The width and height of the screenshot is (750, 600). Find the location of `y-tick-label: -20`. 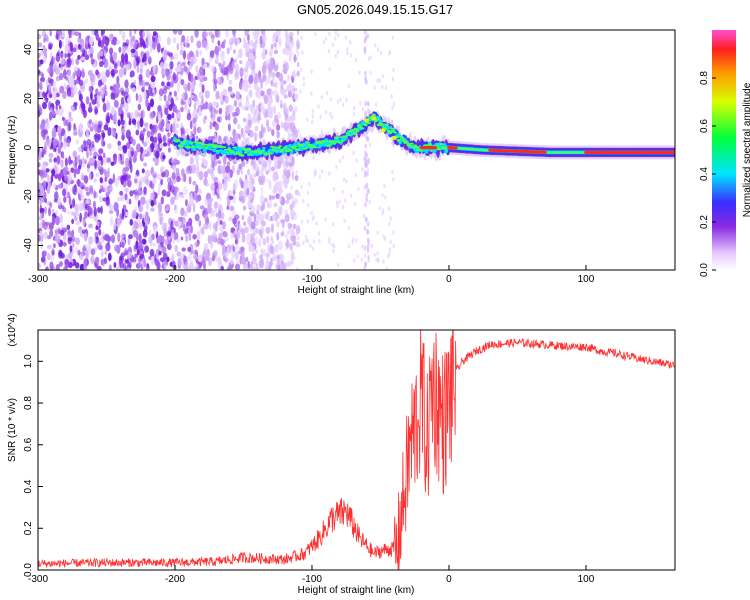

y-tick-label: -20 is located at coordinates (28, 196).